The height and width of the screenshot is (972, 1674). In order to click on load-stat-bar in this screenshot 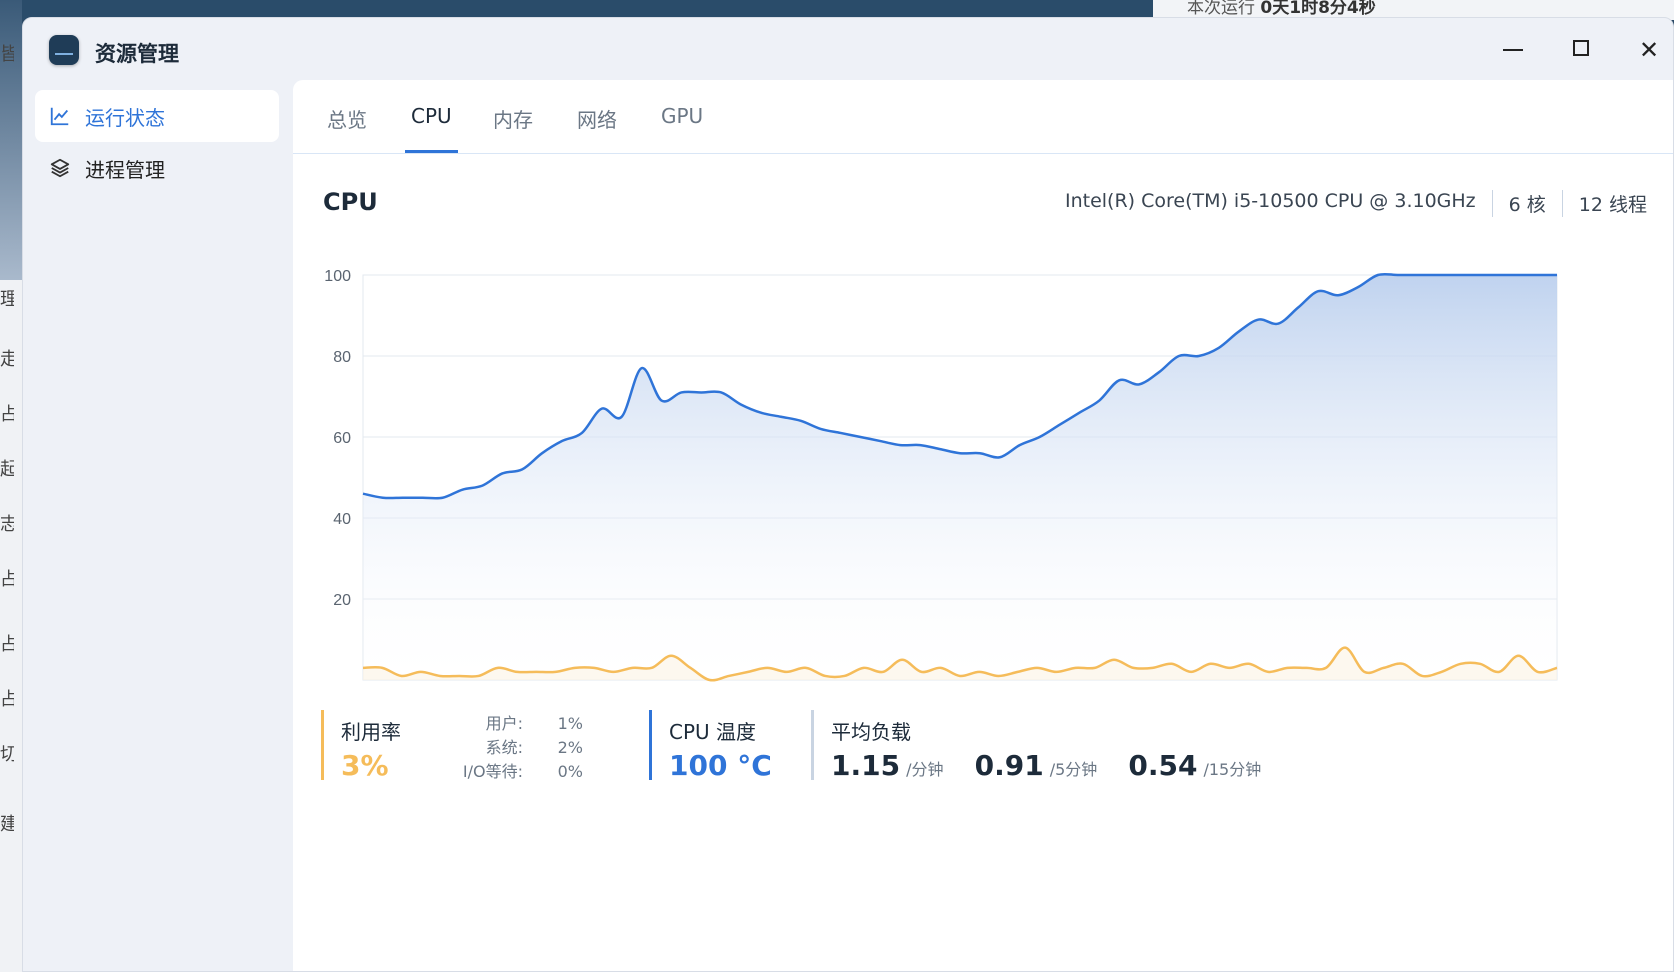, I will do `click(812, 745)`.